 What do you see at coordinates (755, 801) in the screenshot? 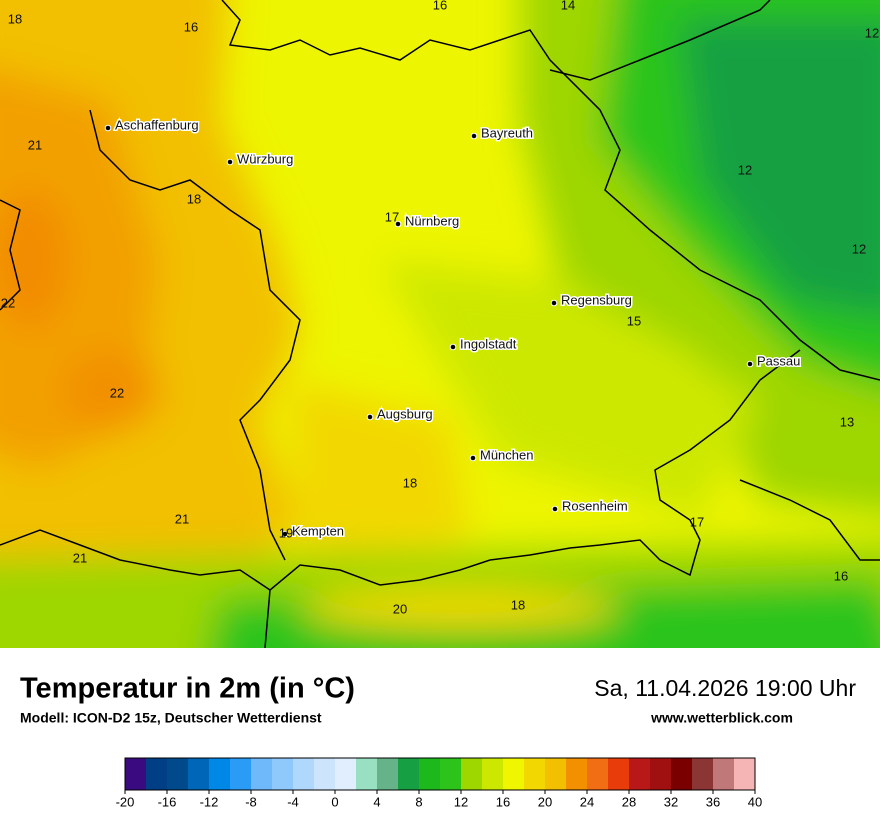
I see `colorbar-tick-label: 40` at bounding box center [755, 801].